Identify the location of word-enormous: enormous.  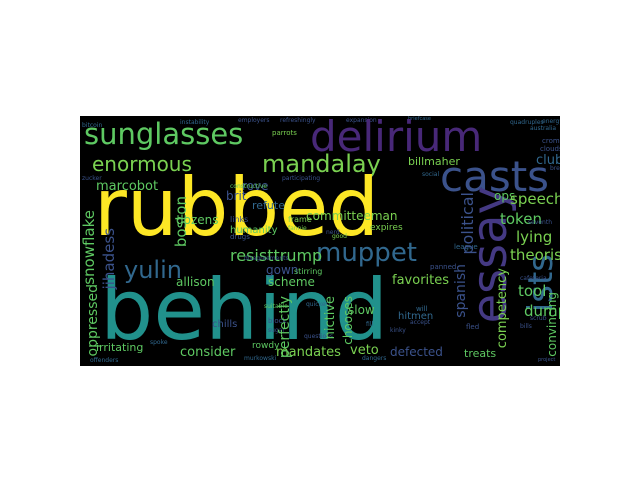
(142, 164).